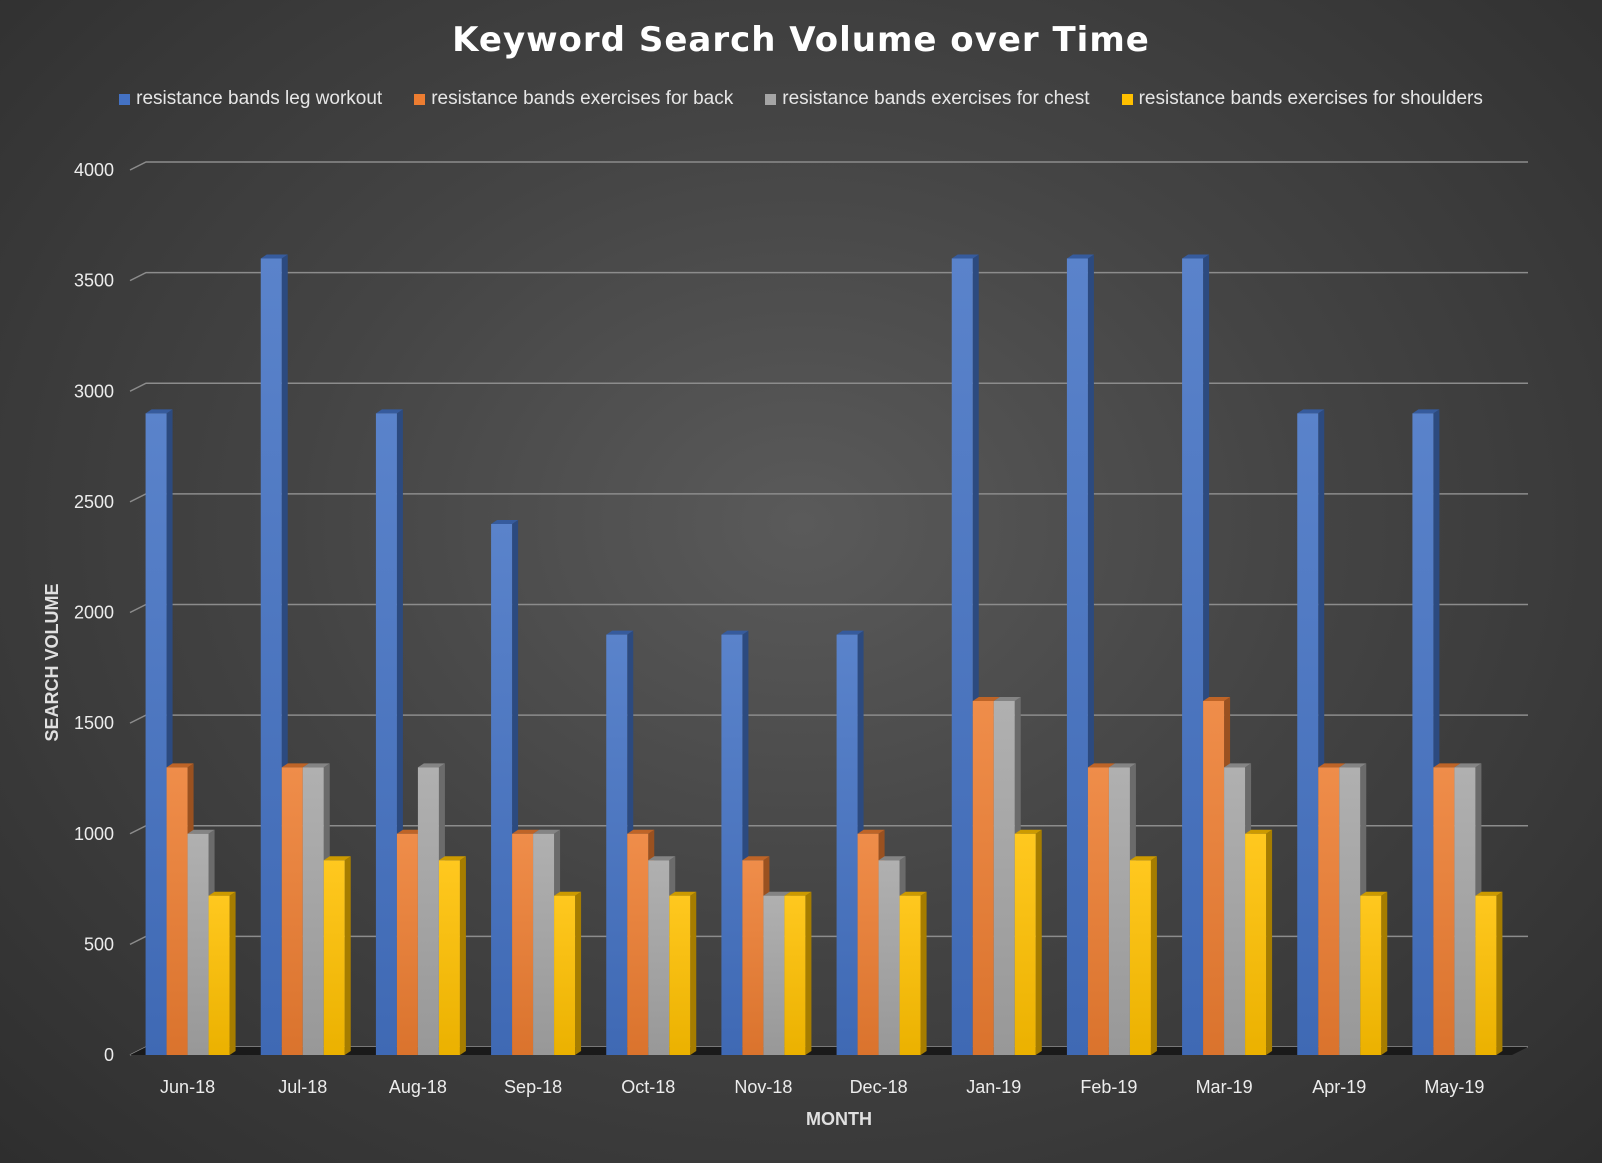  What do you see at coordinates (879, 1087) in the screenshot?
I see `x-tick-label: Dec-18` at bounding box center [879, 1087].